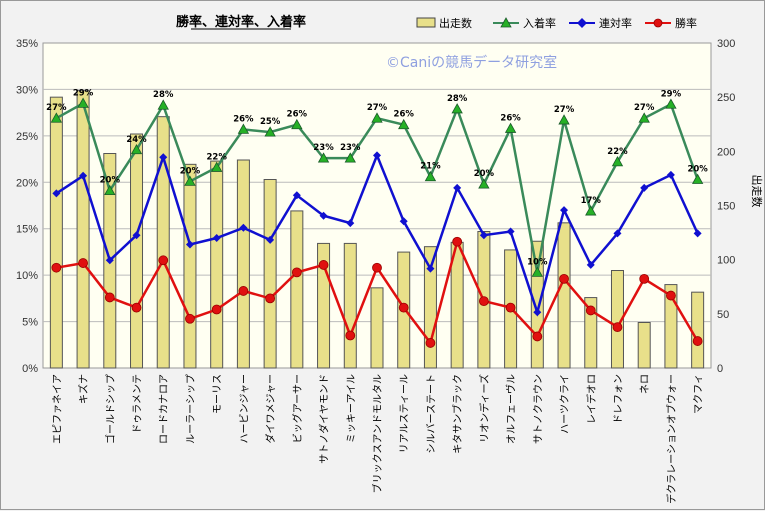 This screenshot has height=511, width=765. I want to click on y-tick-right: 100, so click(726, 261).